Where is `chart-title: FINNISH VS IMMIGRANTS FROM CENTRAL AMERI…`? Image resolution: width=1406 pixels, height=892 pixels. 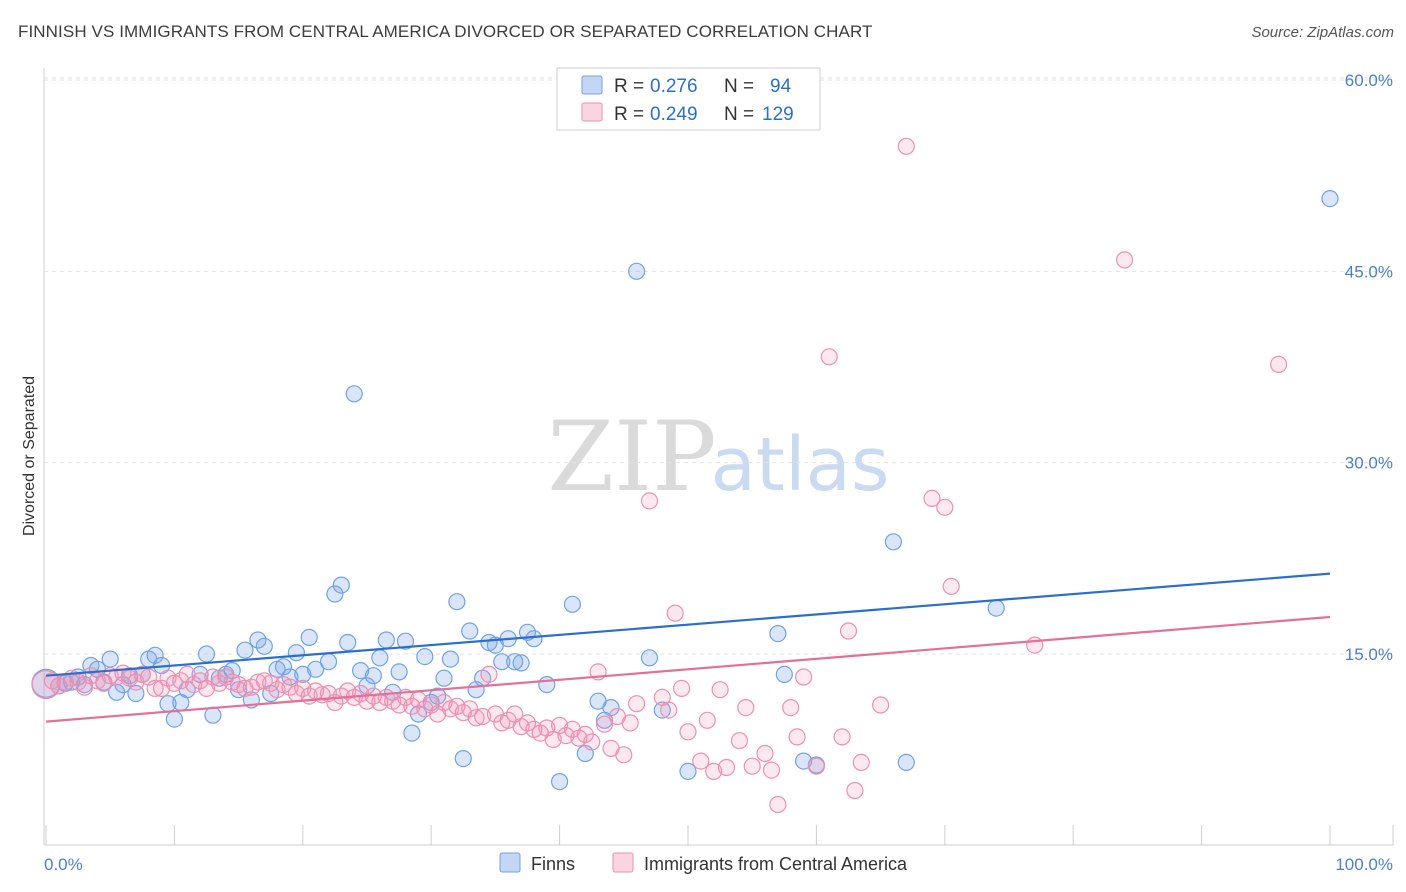 chart-title: FINNISH VS IMMIGRANTS FROM CENTRAL AMERI… is located at coordinates (445, 31).